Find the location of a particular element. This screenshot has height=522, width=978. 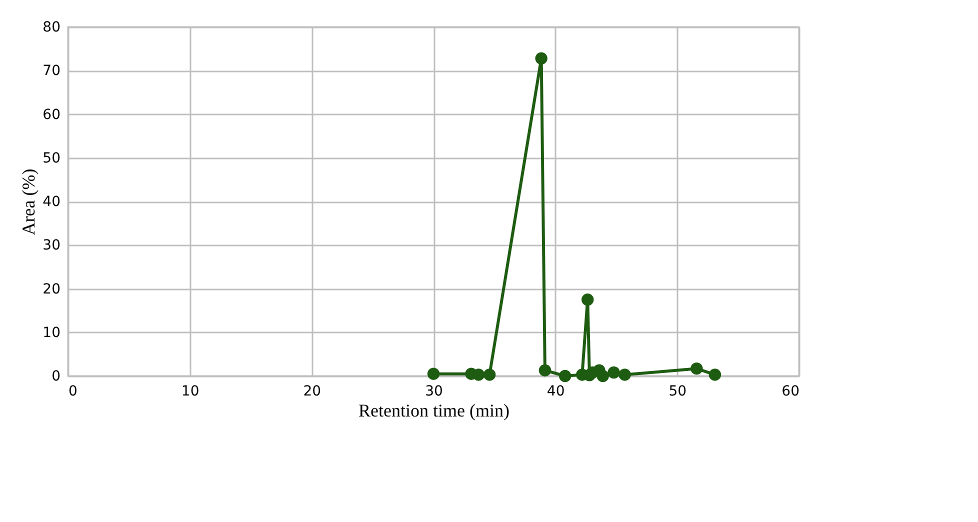

y-tick-label: 70 is located at coordinates (51, 71).